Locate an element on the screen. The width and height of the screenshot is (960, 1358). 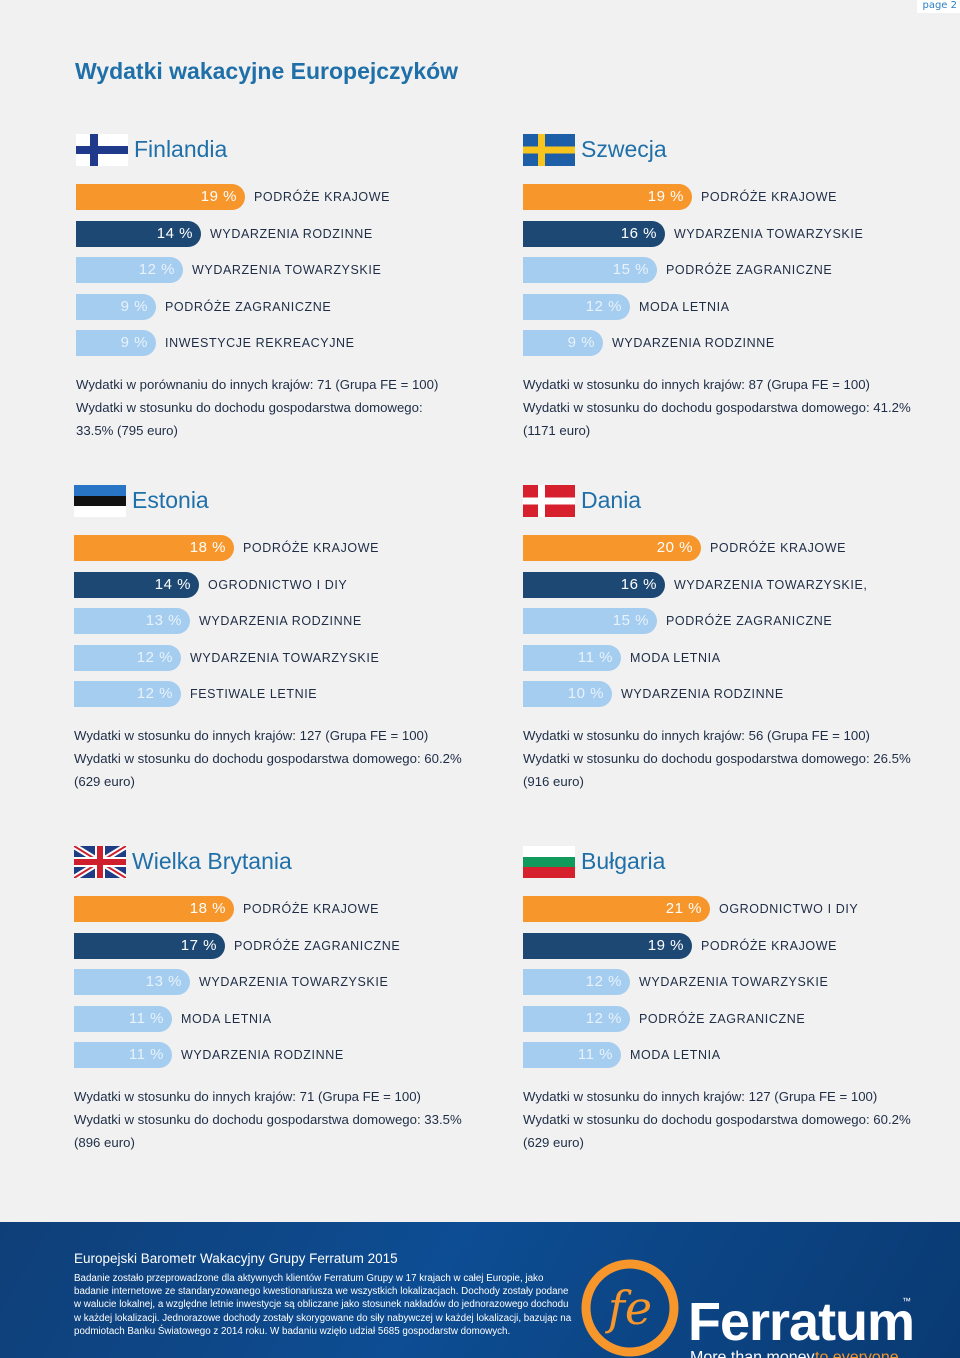
bar-row: 16 % WYDARZENIA TOWARZYSKIE is located at coordinates (733, 239).